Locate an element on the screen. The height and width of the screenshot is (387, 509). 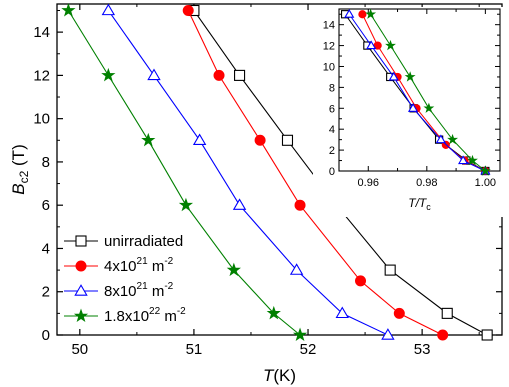
y-axis-title-symbol: B is located at coordinates (18, 188).